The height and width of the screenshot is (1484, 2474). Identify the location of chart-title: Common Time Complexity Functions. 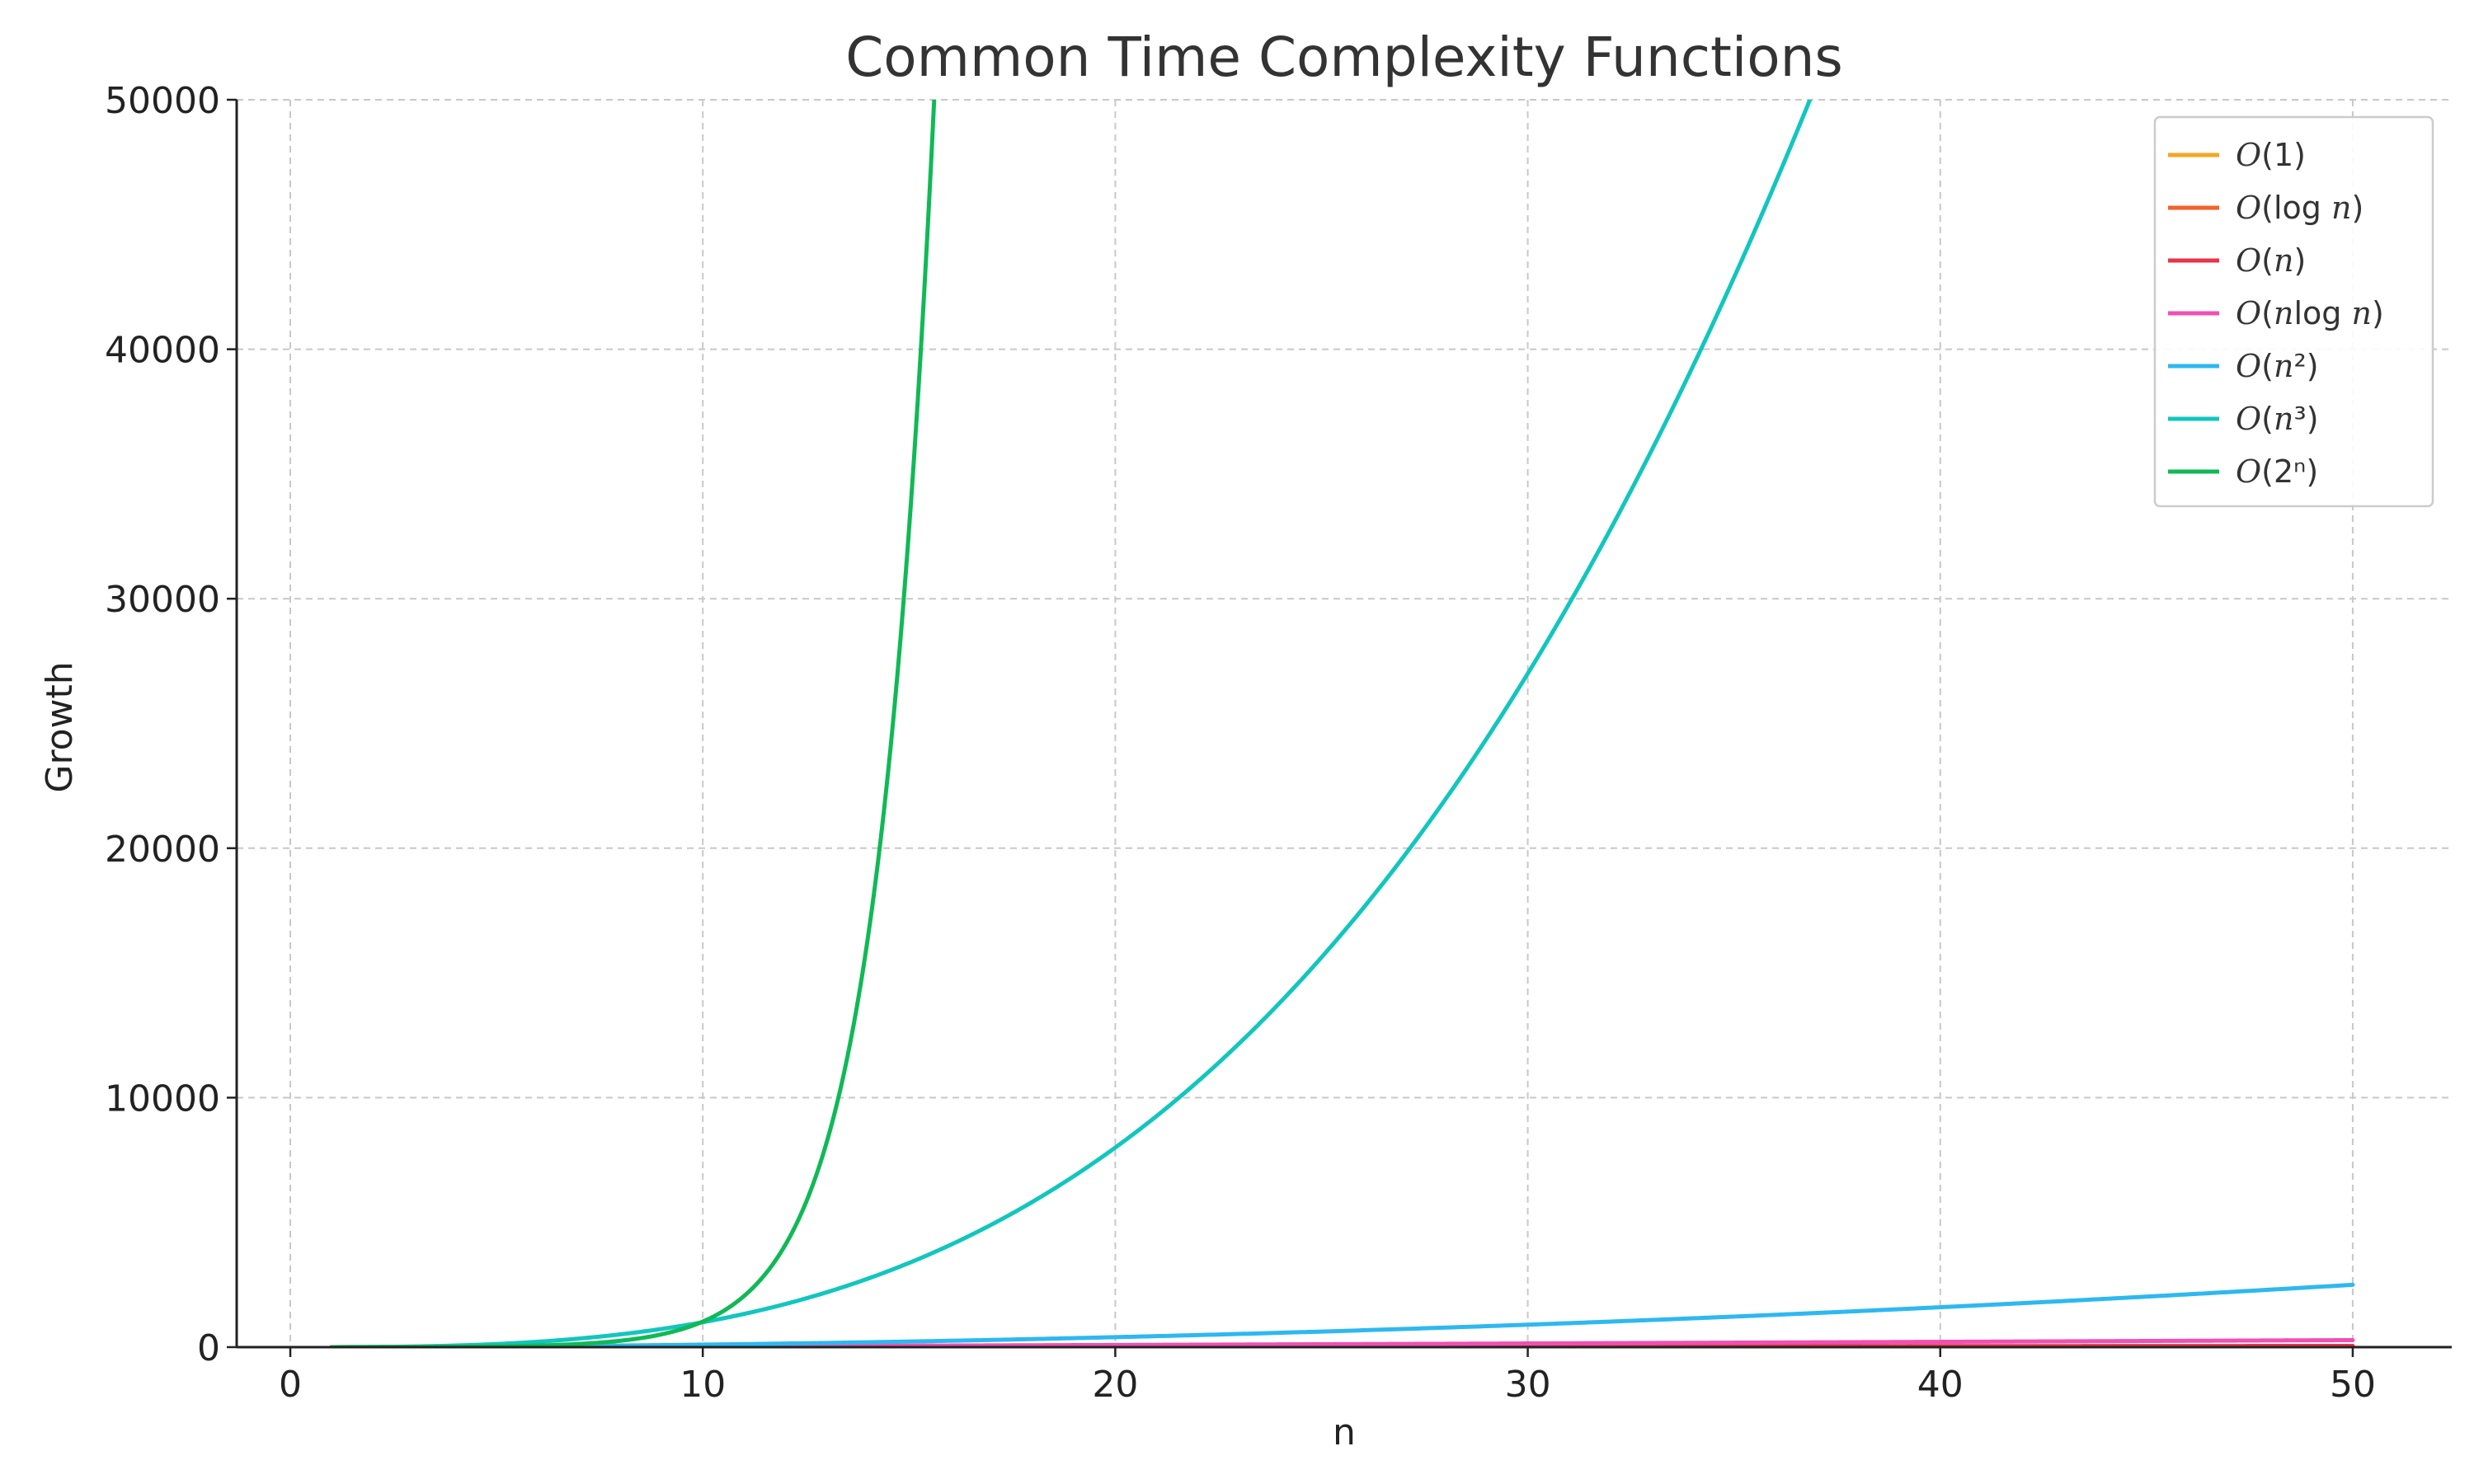
(1344, 58).